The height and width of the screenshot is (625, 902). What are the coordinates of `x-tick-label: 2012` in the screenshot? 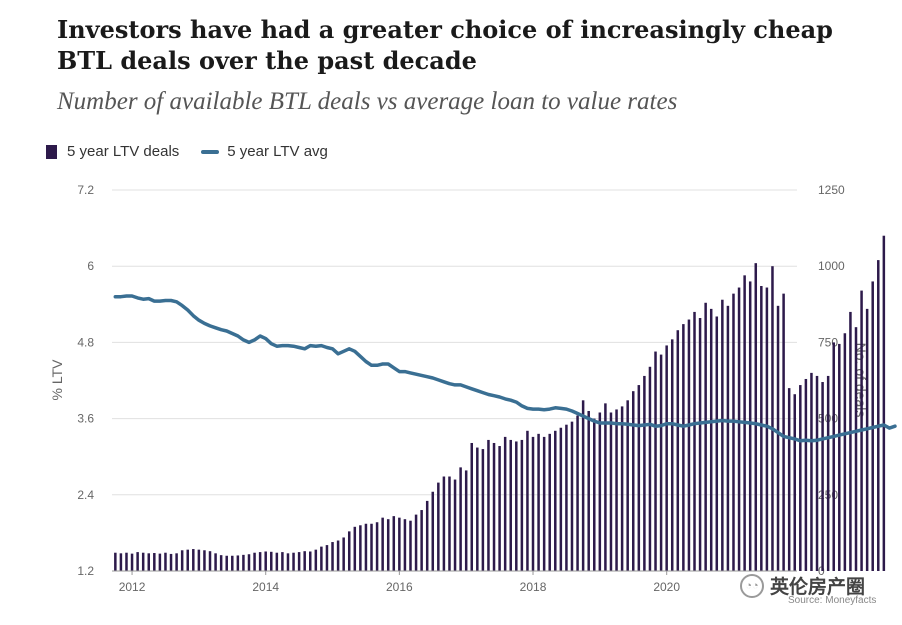 It's located at (132, 587).